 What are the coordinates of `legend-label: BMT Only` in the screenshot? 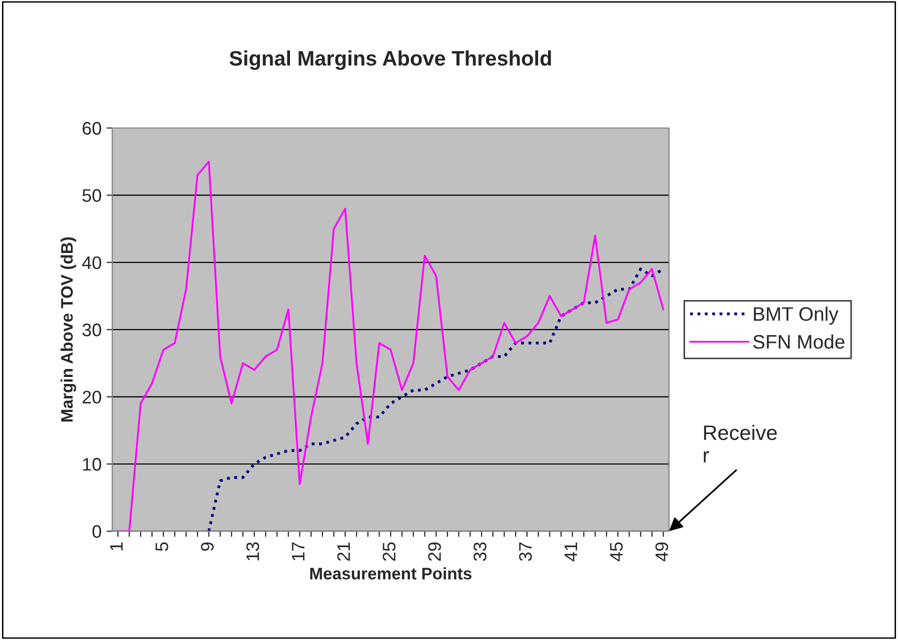 It's located at (796, 315).